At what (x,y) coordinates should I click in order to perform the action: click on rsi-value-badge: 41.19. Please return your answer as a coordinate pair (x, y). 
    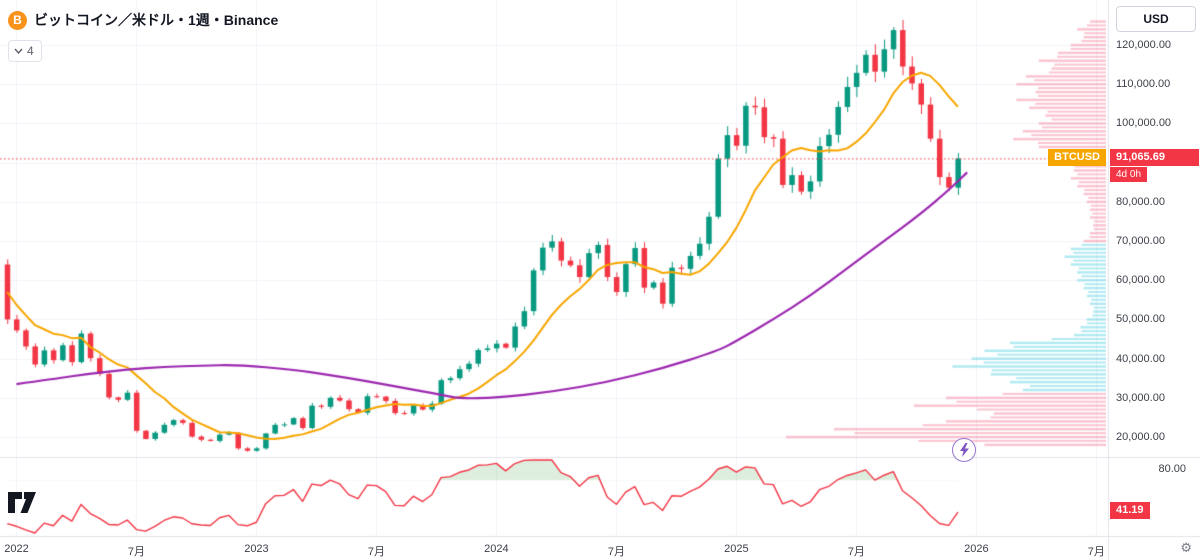
    Looking at the image, I should click on (1130, 511).